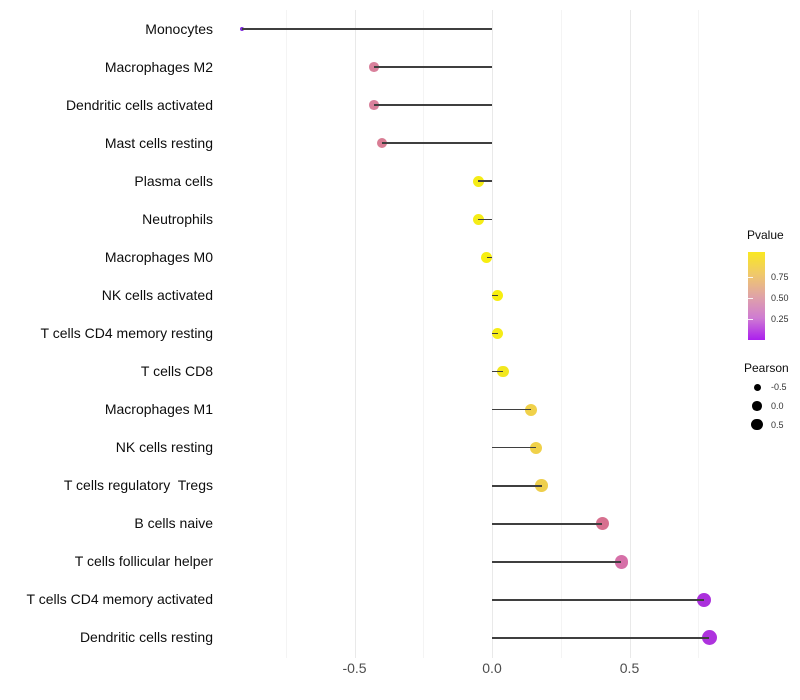 This screenshot has width=800, height=700. What do you see at coordinates (119, 599) in the screenshot?
I see `y-axis-label: T cells CD4 memory activated` at bounding box center [119, 599].